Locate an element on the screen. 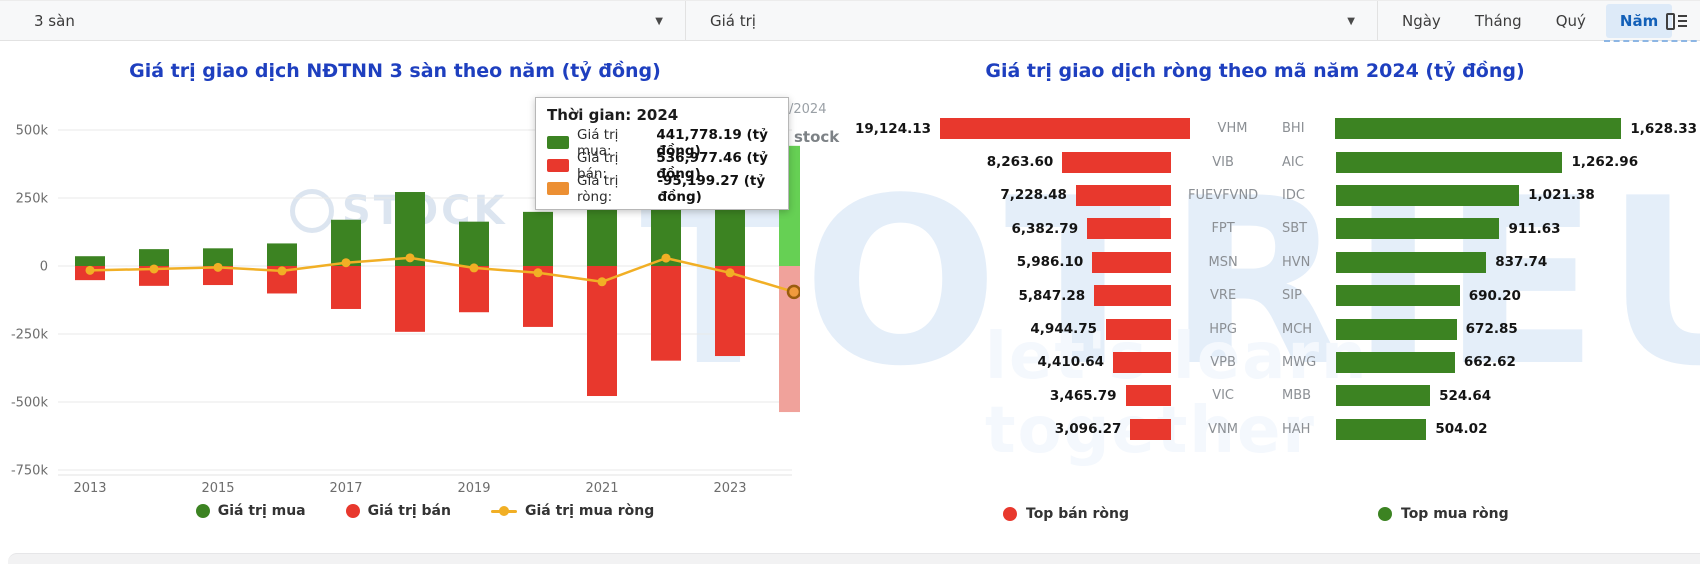  buy-legend-dot is located at coordinates (1385, 514).